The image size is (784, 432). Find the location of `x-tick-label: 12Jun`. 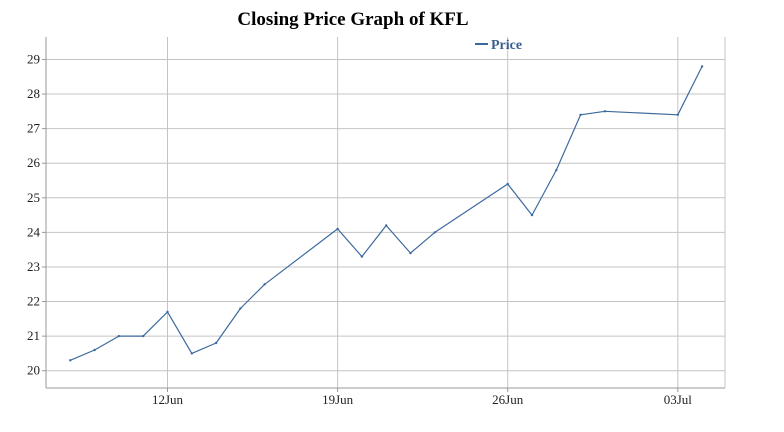

x-tick-label: 12Jun is located at coordinates (168, 399).